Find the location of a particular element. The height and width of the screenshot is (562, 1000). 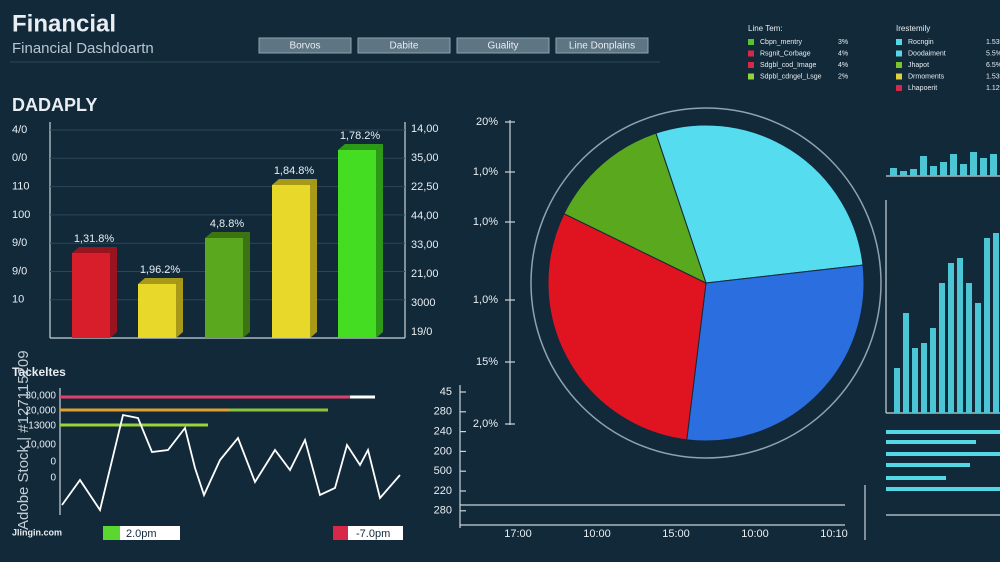

y-tick-label: 2,0% is located at coordinates (485, 424).